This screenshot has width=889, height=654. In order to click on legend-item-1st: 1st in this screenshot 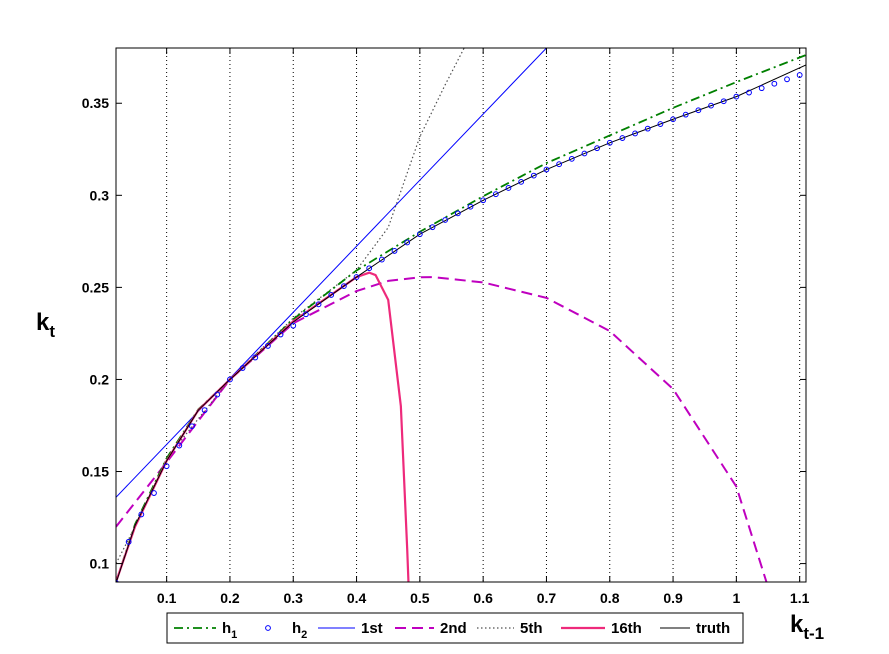, I will do `click(350, 628)`.